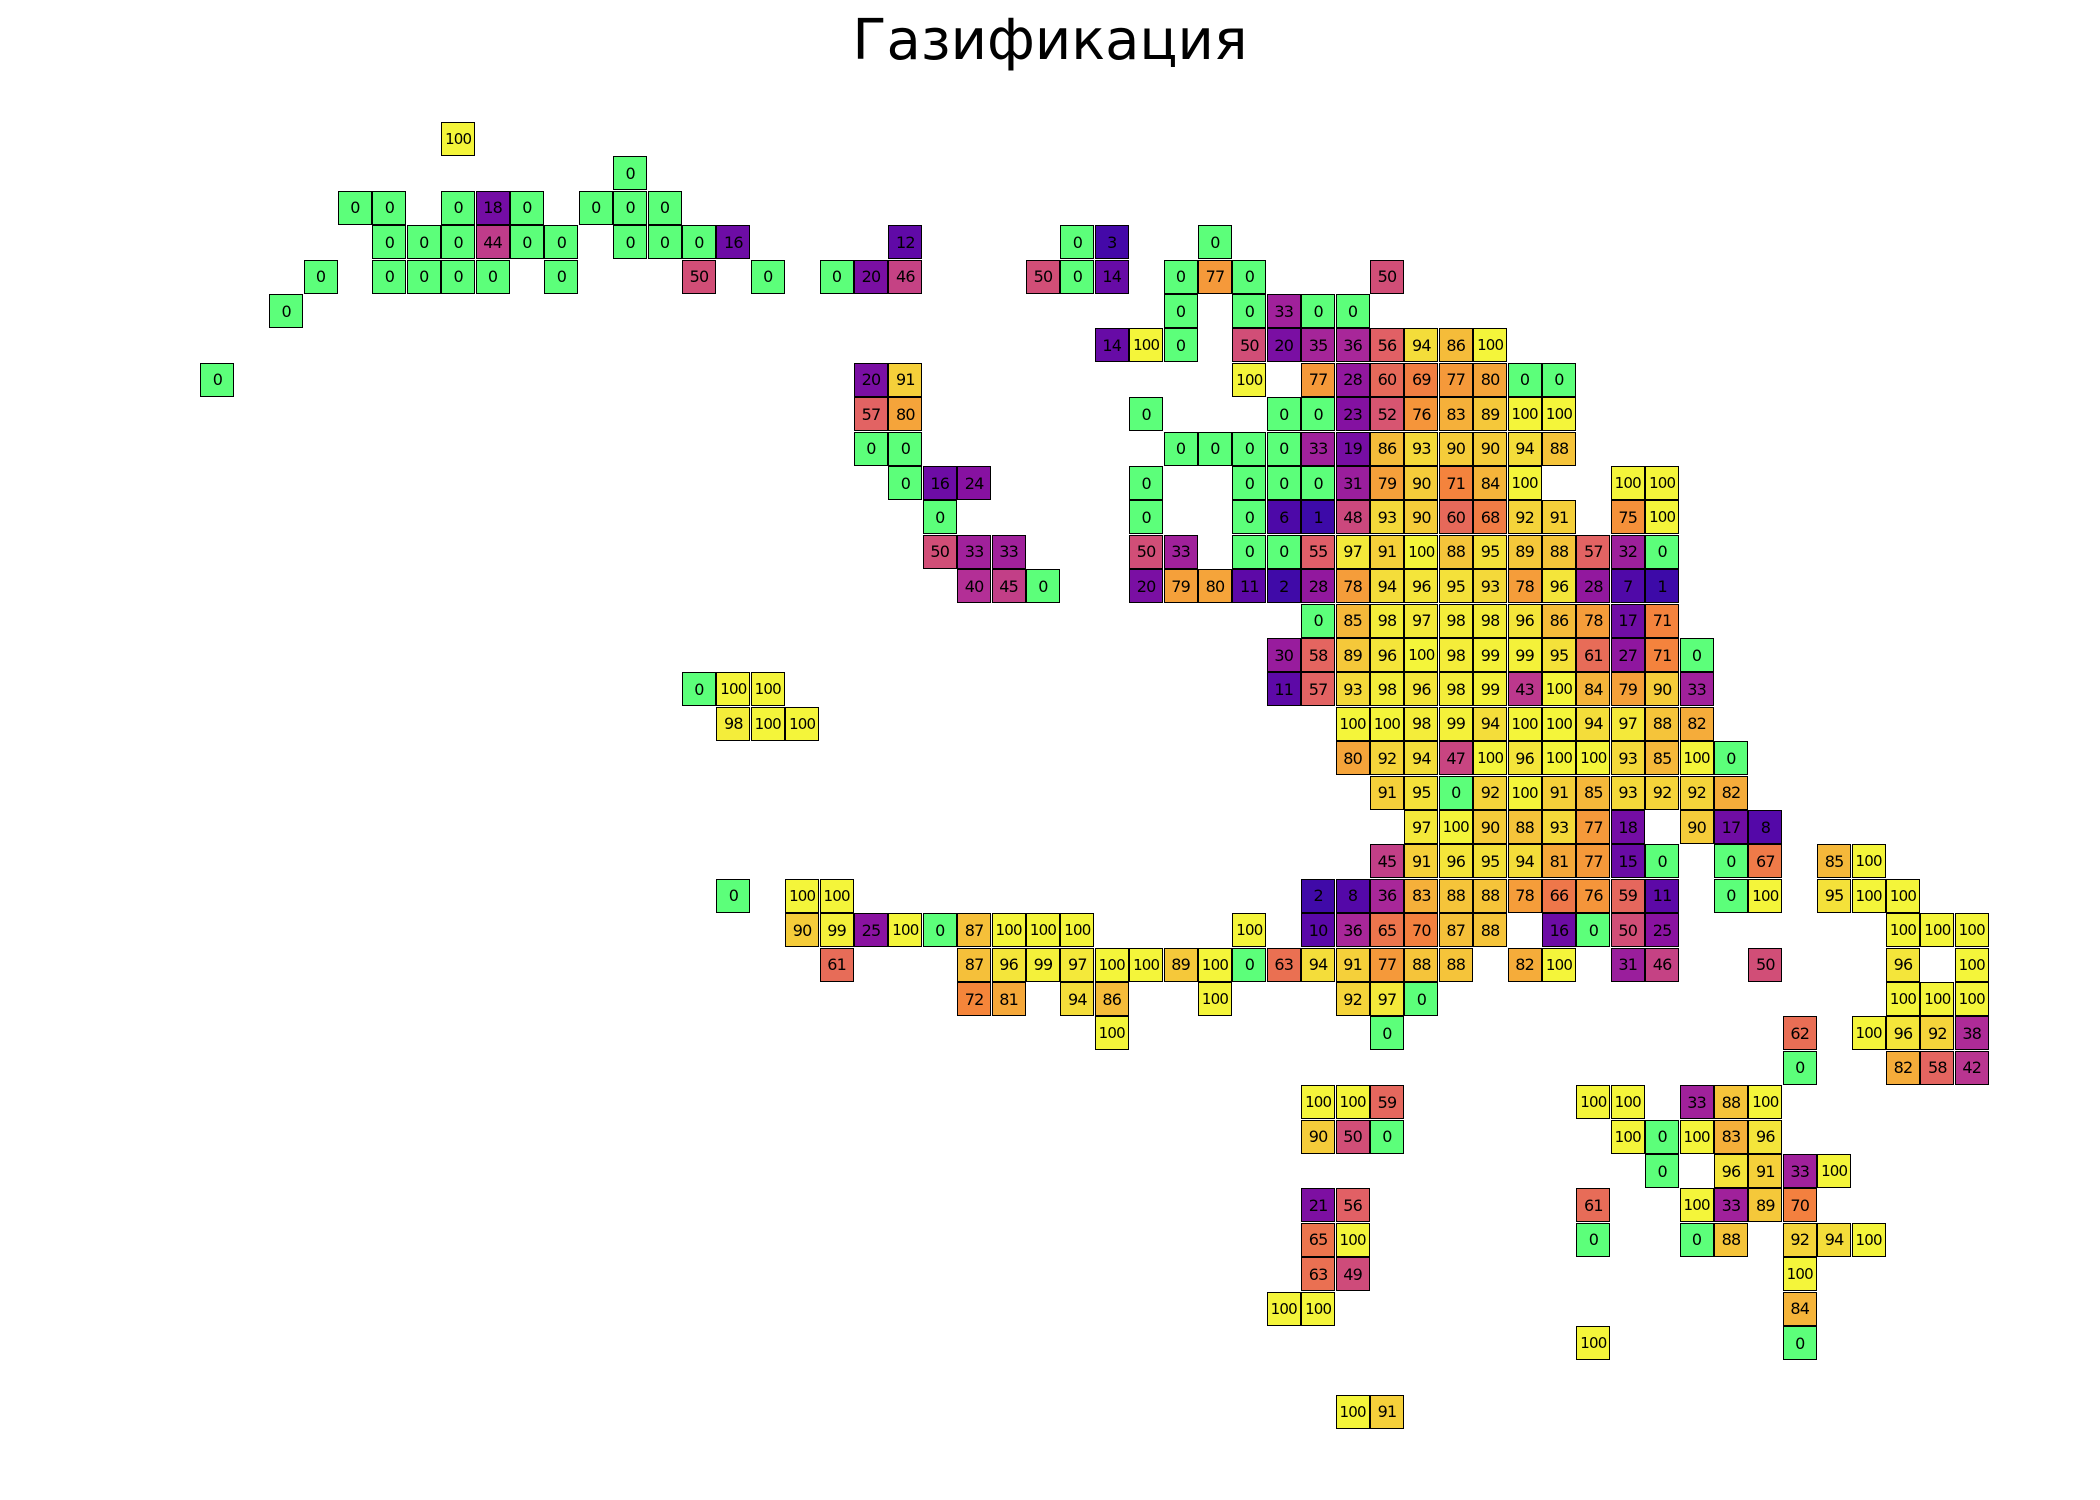 Image resolution: width=2100 pixels, height=1500 pixels. Describe the element at coordinates (1559, 517) in the screenshot. I see `region-value: 91` at that location.